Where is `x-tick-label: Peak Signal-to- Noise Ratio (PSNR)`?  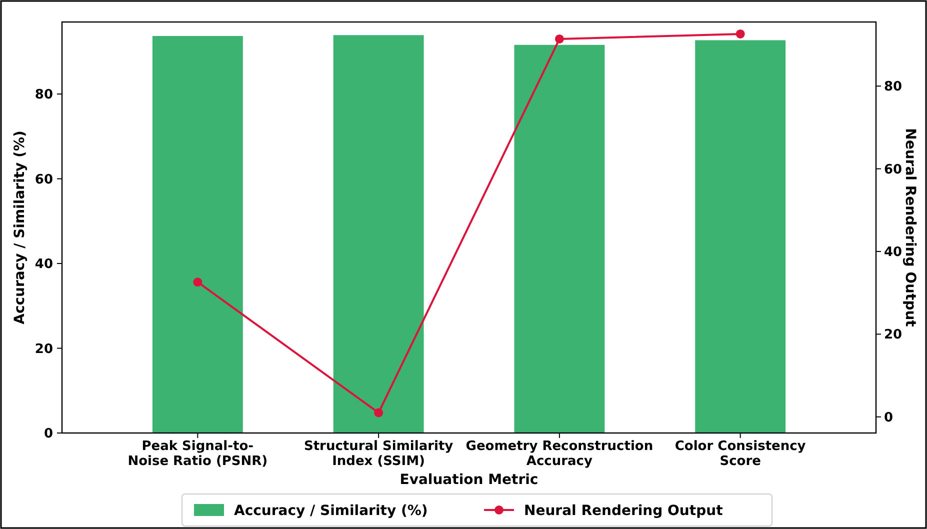 x-tick-label: Peak Signal-to- Noise Ratio (PSNR) is located at coordinates (198, 454).